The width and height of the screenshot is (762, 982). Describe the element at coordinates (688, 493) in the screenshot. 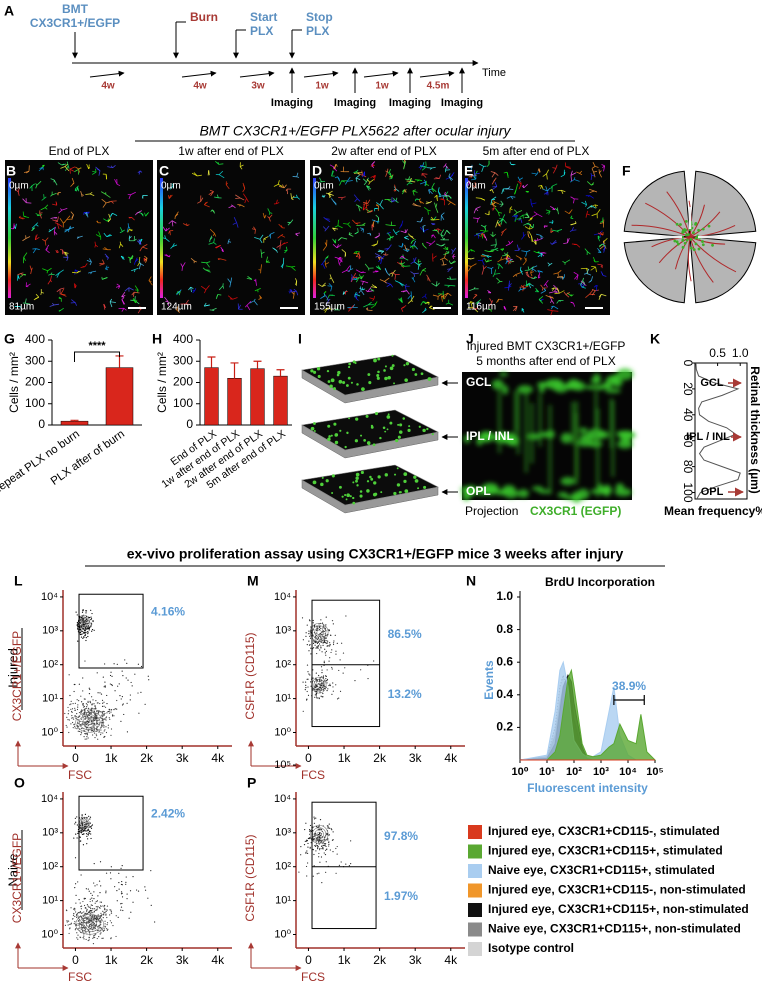

I see `y-tick-label: 100` at that location.